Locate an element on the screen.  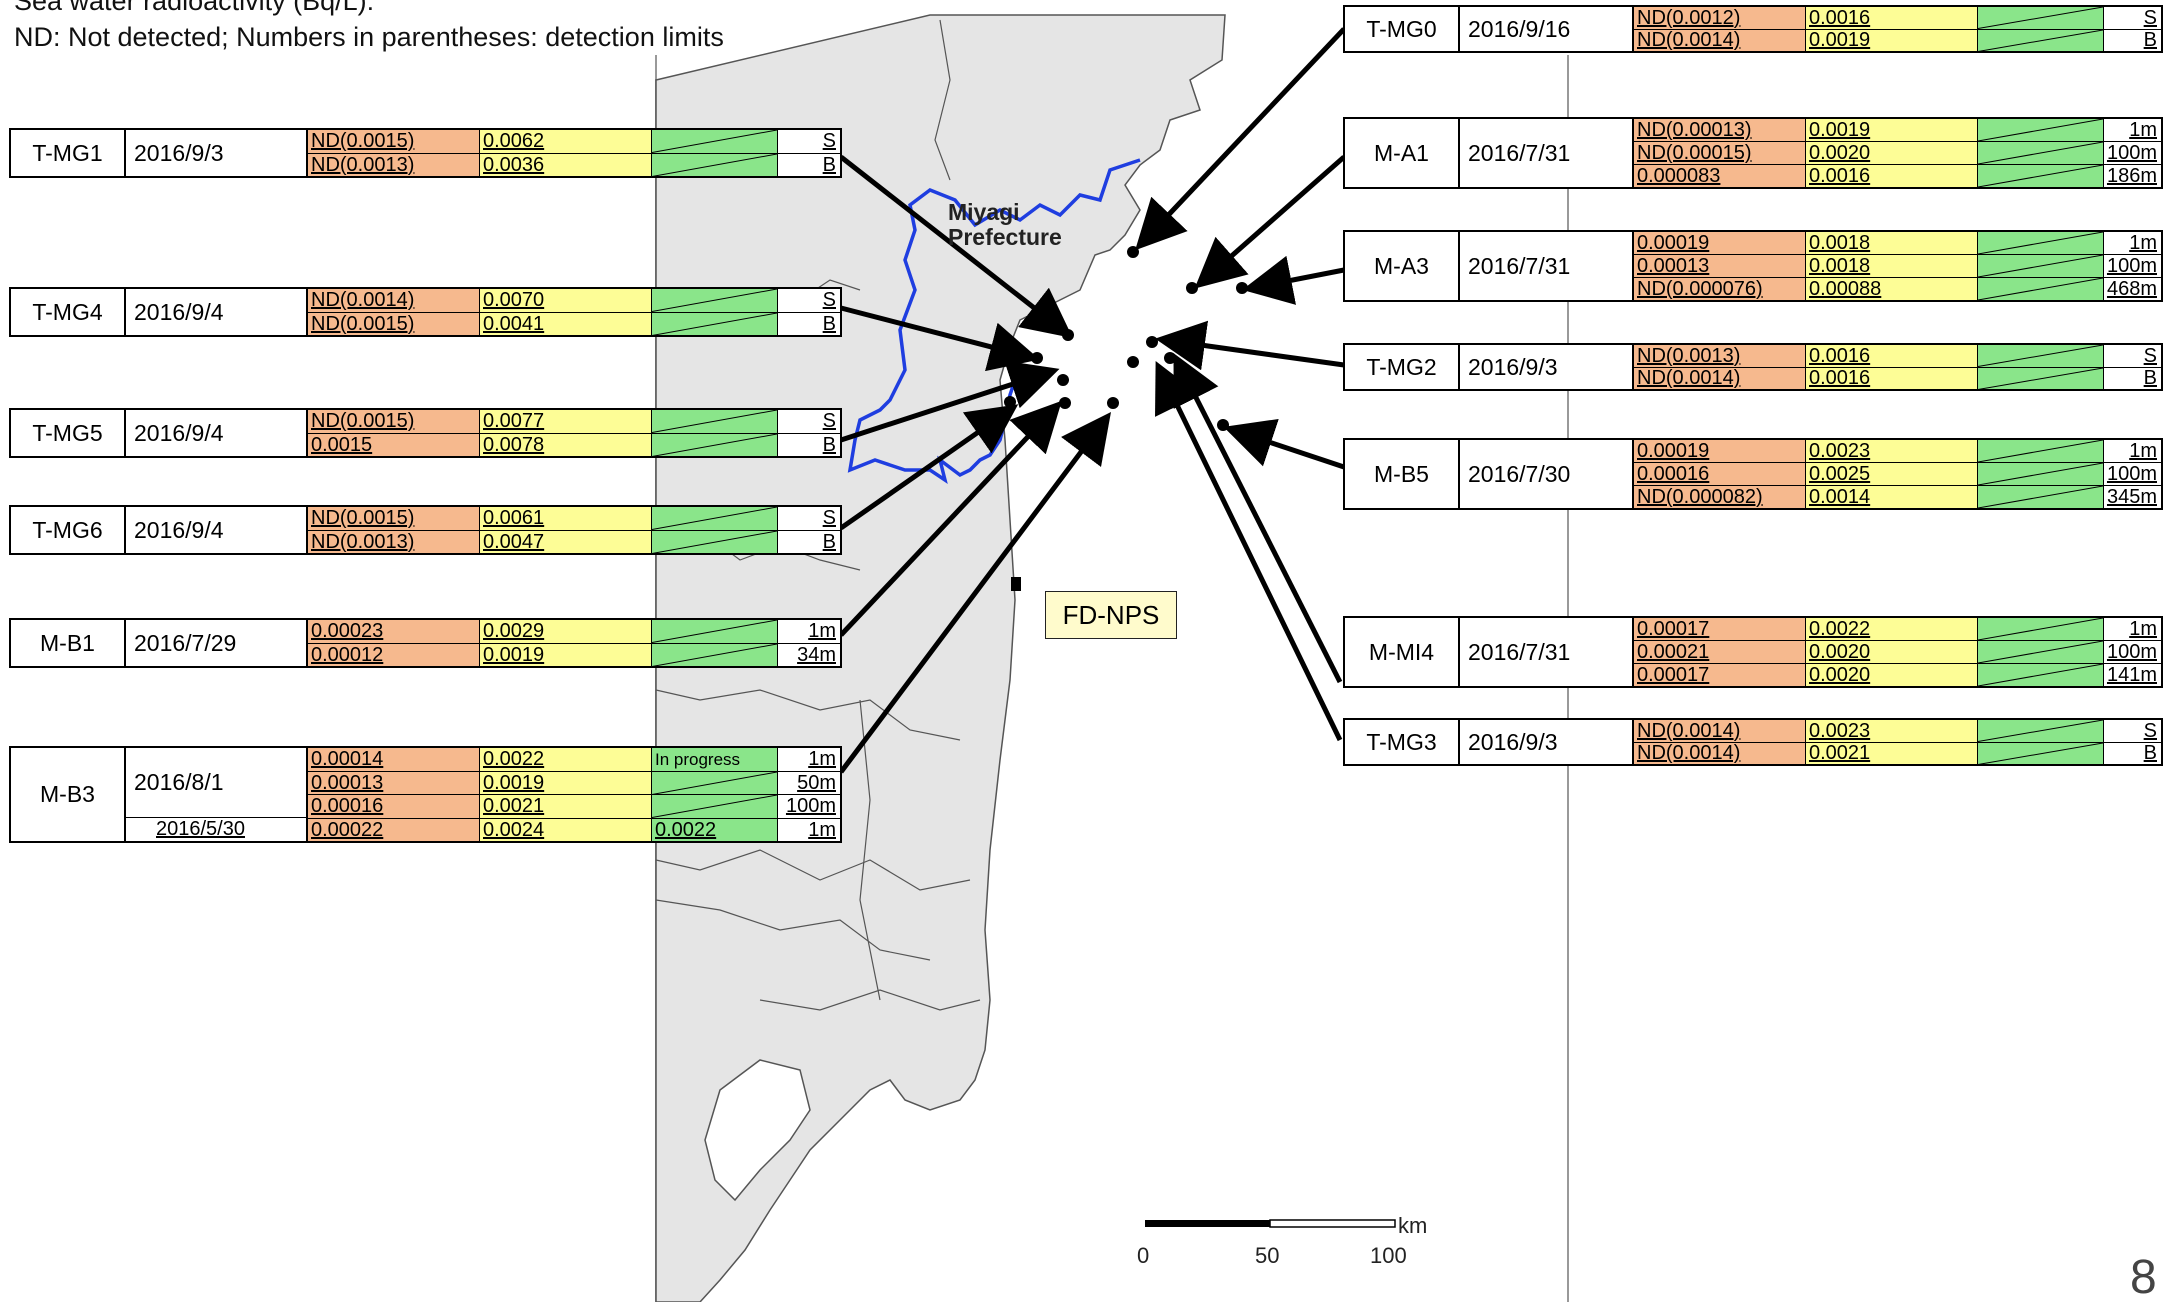
cs134-value: 0.00023 is located at coordinates (394, 631).